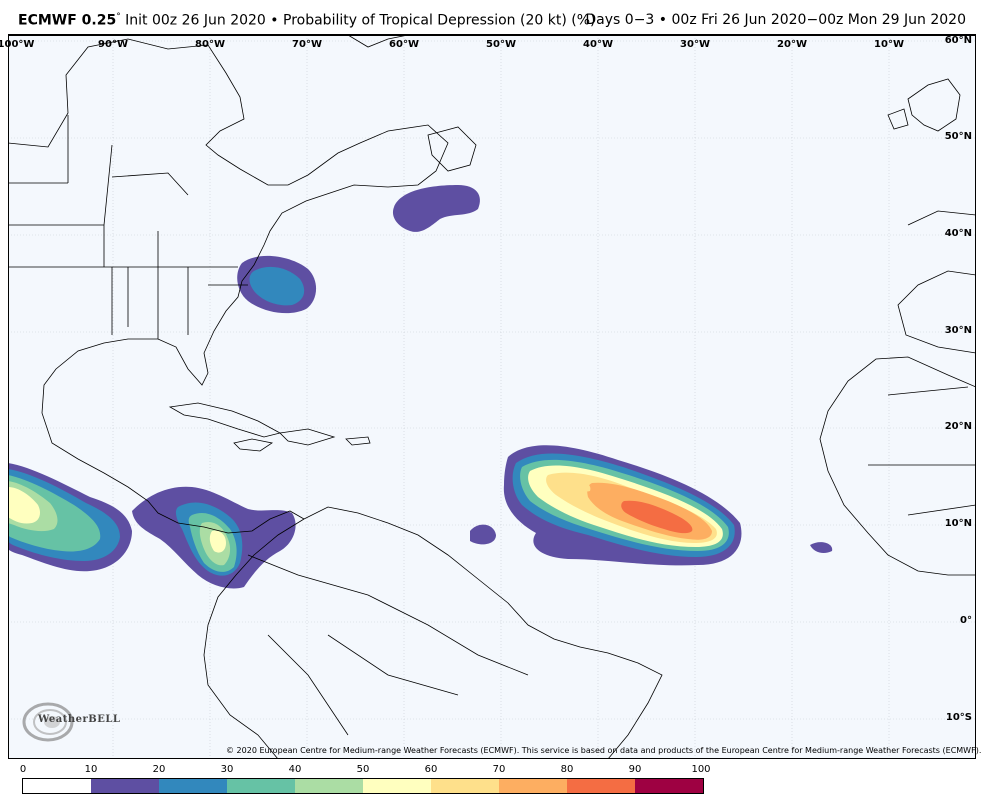 Image resolution: width=984 pixels, height=808 pixels. What do you see at coordinates (695, 44) in the screenshot?
I see `lon-label-30w: 30°W` at bounding box center [695, 44].